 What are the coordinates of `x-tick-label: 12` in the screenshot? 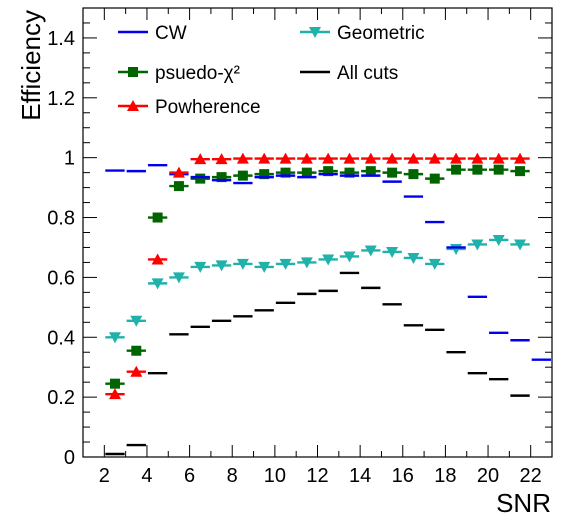 It's located at (317, 476).